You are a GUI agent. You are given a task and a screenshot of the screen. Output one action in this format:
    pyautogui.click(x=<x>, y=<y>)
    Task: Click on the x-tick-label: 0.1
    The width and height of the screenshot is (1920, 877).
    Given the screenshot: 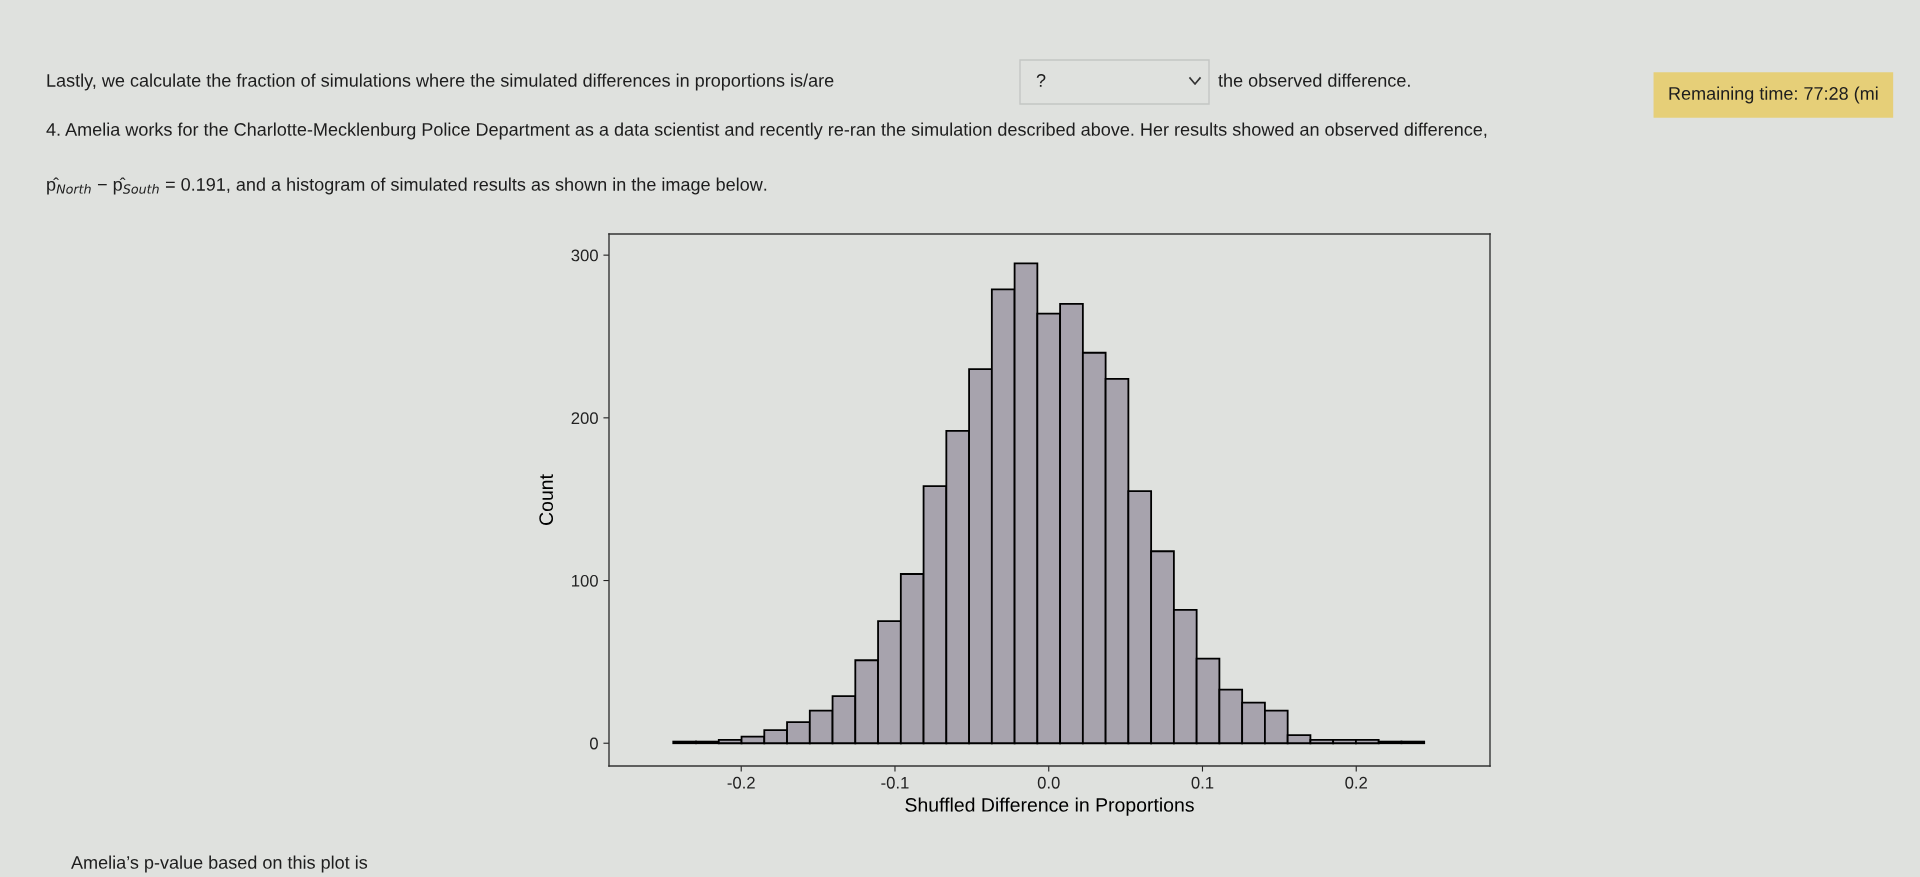 What is the action you would take?
    pyautogui.click(x=1202, y=782)
    